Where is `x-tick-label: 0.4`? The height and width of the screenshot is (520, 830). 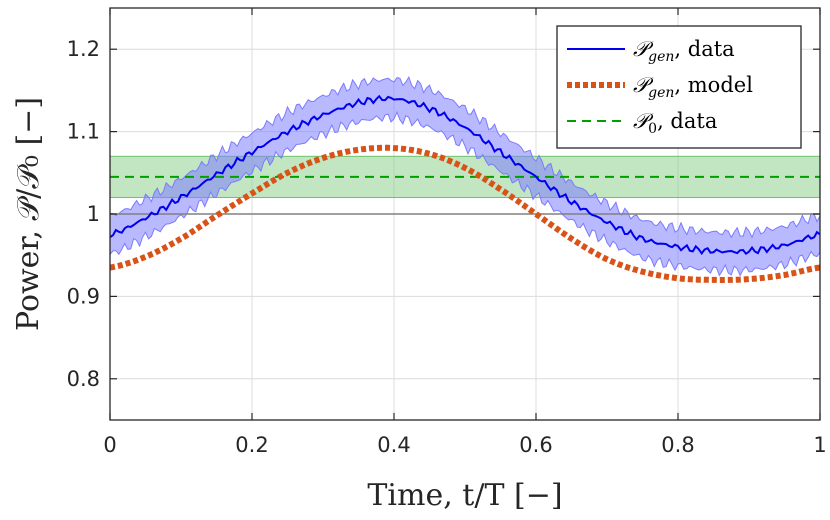
x-tick-label: 0.4 is located at coordinates (393, 445).